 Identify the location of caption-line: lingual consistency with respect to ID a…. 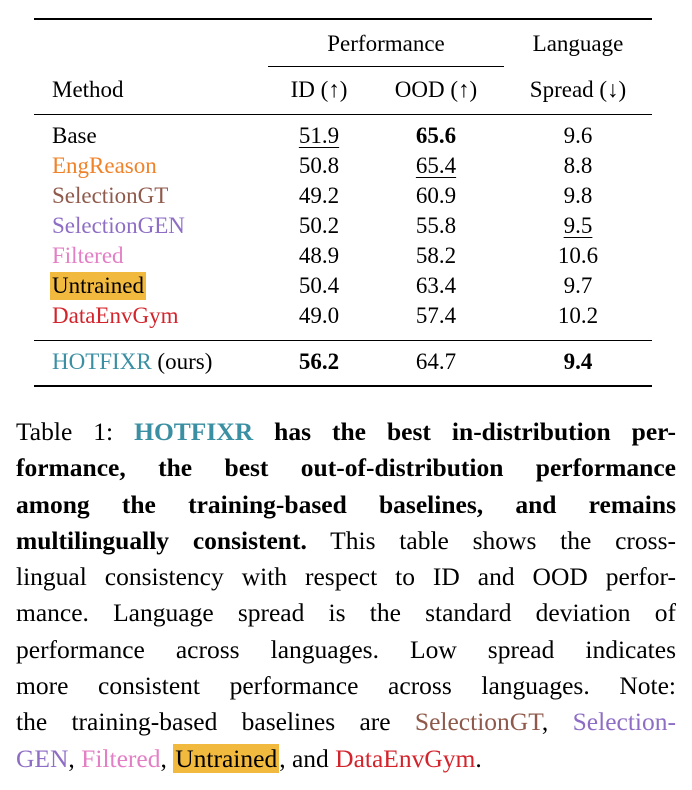
(346, 577).